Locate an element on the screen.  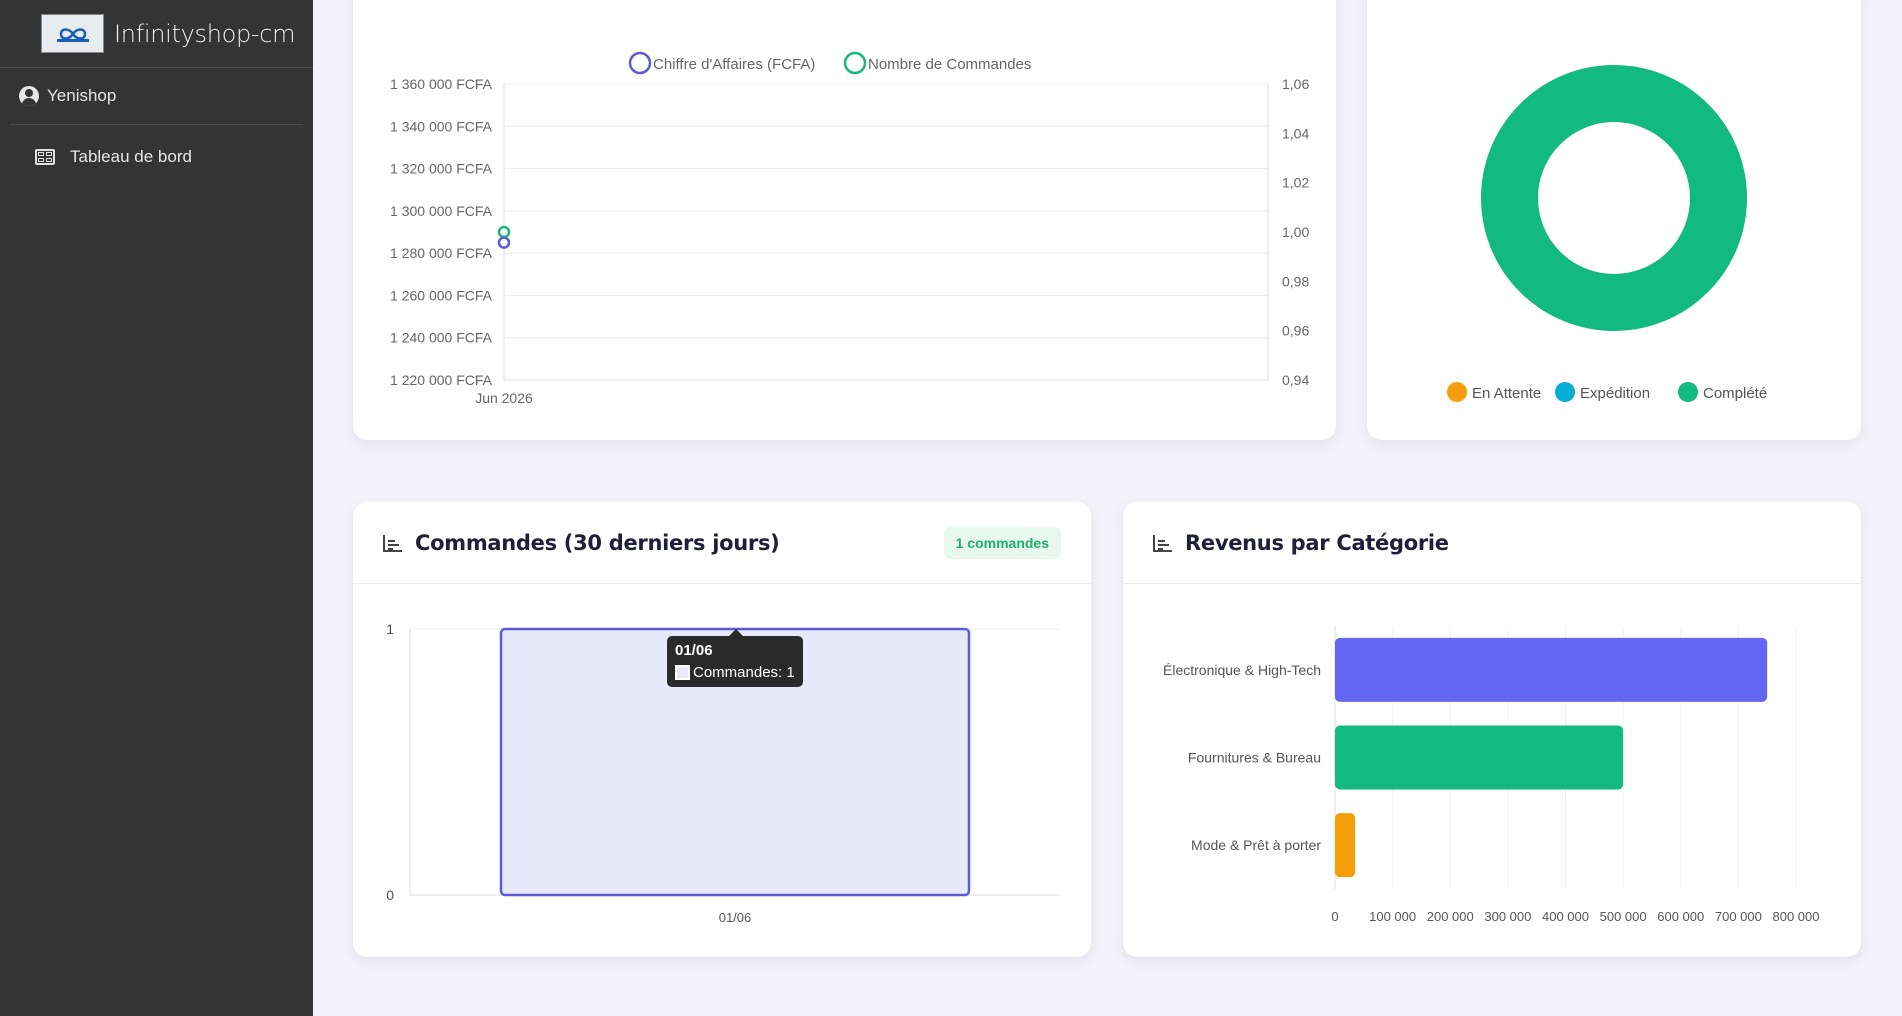
x-tick-label: Jun 2026 is located at coordinates (504, 398).